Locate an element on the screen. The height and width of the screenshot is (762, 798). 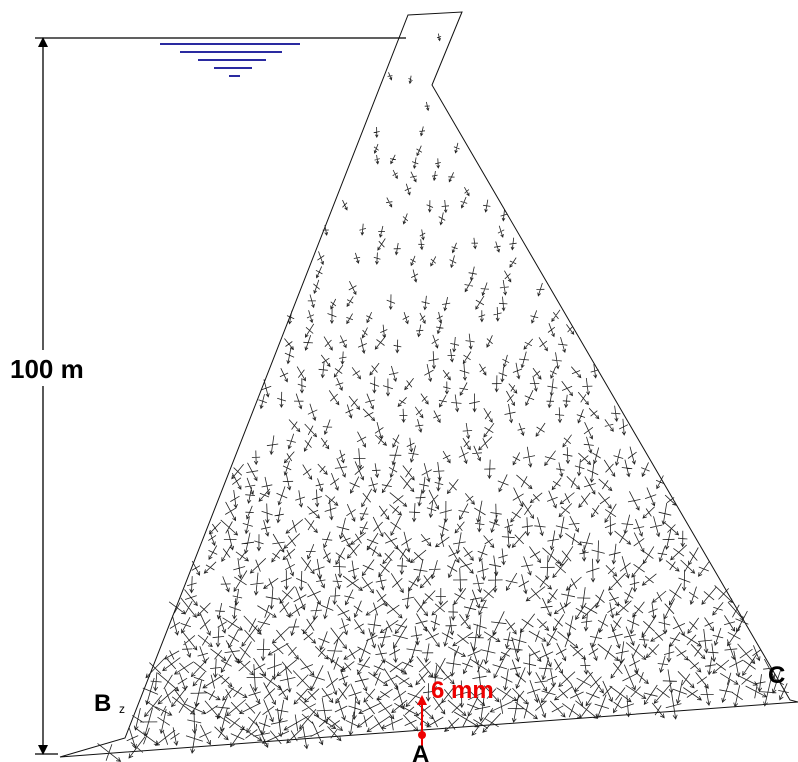
label-bg is located at coordinates (44, 368).